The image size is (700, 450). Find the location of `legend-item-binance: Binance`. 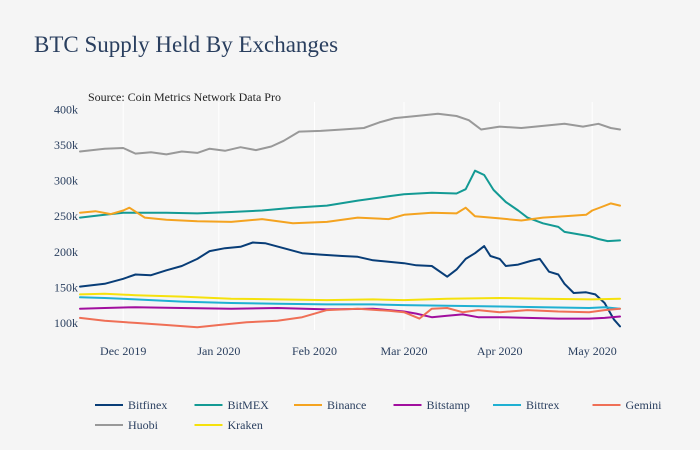

legend-item-binance: Binance is located at coordinates (330, 405).